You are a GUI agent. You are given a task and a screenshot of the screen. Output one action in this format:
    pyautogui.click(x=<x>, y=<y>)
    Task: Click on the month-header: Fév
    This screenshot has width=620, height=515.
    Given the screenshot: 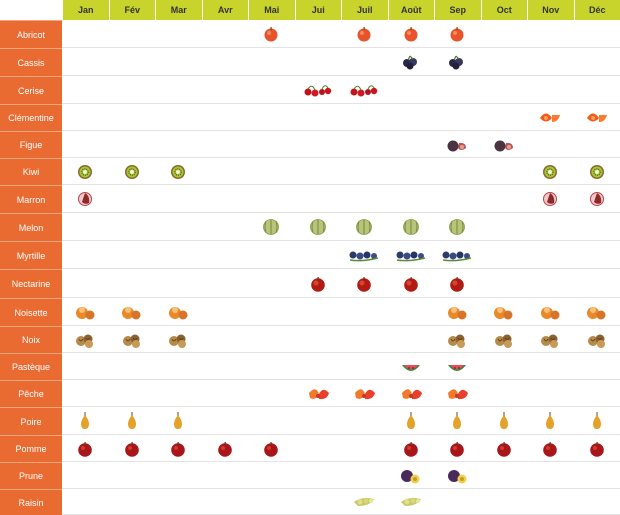 What is the action you would take?
    pyautogui.click(x=131, y=10)
    